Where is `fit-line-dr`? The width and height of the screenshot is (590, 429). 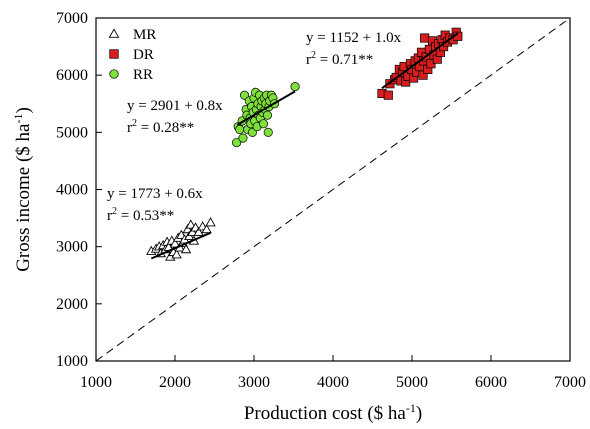
fit-line-dr is located at coordinates (420, 61).